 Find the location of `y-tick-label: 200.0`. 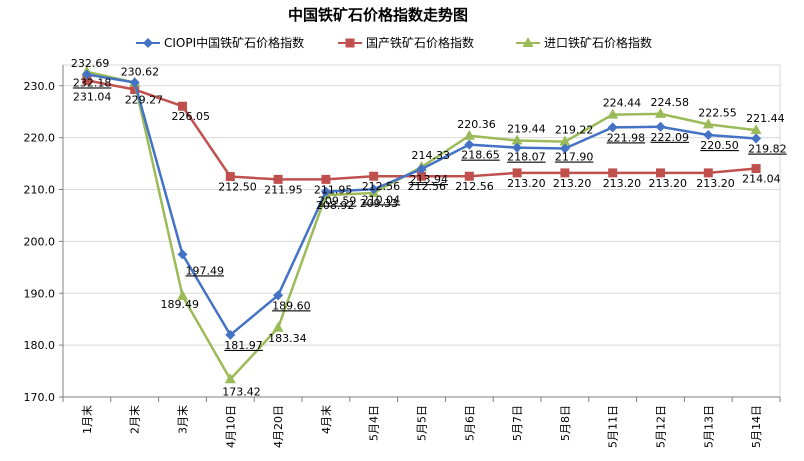

y-tick-label: 200.0 is located at coordinates (40, 241).